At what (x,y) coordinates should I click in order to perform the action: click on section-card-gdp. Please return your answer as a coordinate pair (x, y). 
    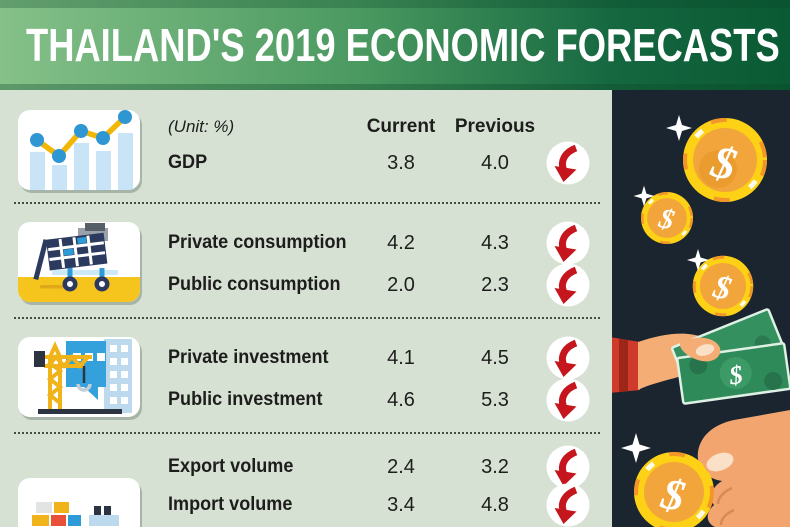
    Looking at the image, I should click on (79, 150).